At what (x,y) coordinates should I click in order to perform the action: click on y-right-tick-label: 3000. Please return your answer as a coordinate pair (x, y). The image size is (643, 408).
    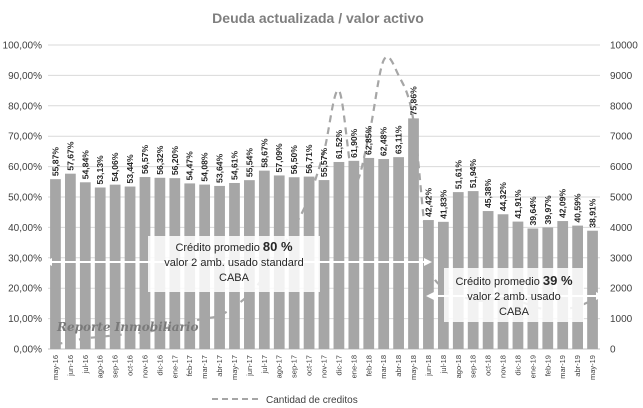
    Looking at the image, I should click on (621, 258).